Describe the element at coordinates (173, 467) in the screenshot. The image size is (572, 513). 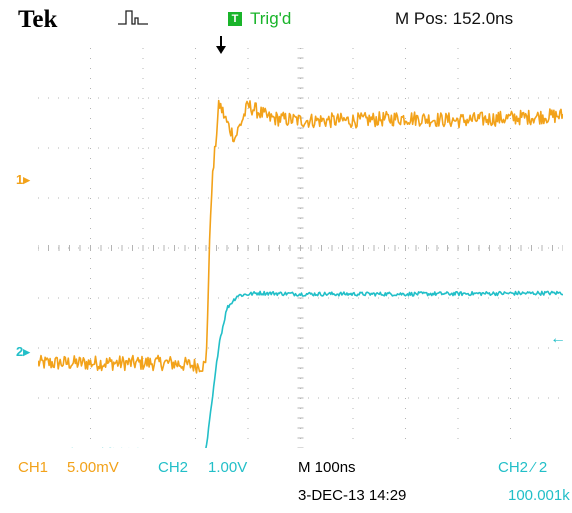
I see `ch2-label: CH2` at that location.